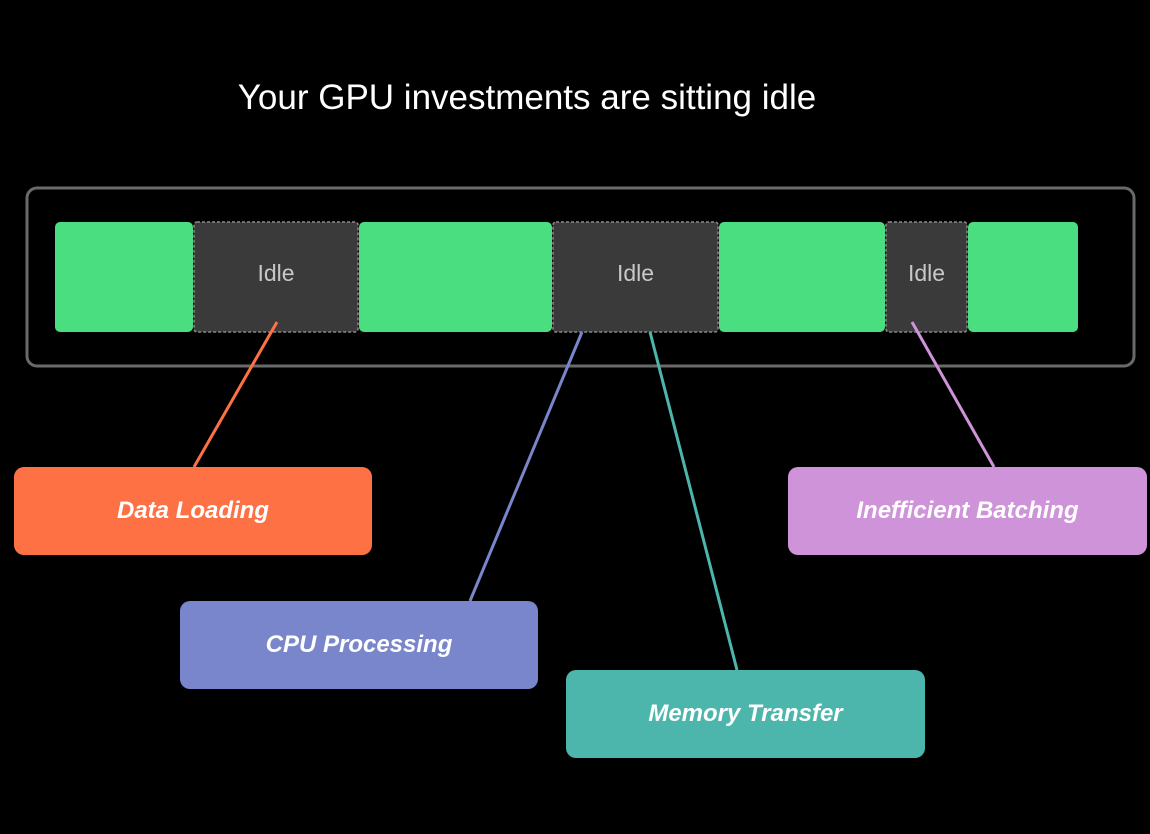 The width and height of the screenshot is (1150, 834). I want to click on cause-label: CPU Processing, so click(359, 644).